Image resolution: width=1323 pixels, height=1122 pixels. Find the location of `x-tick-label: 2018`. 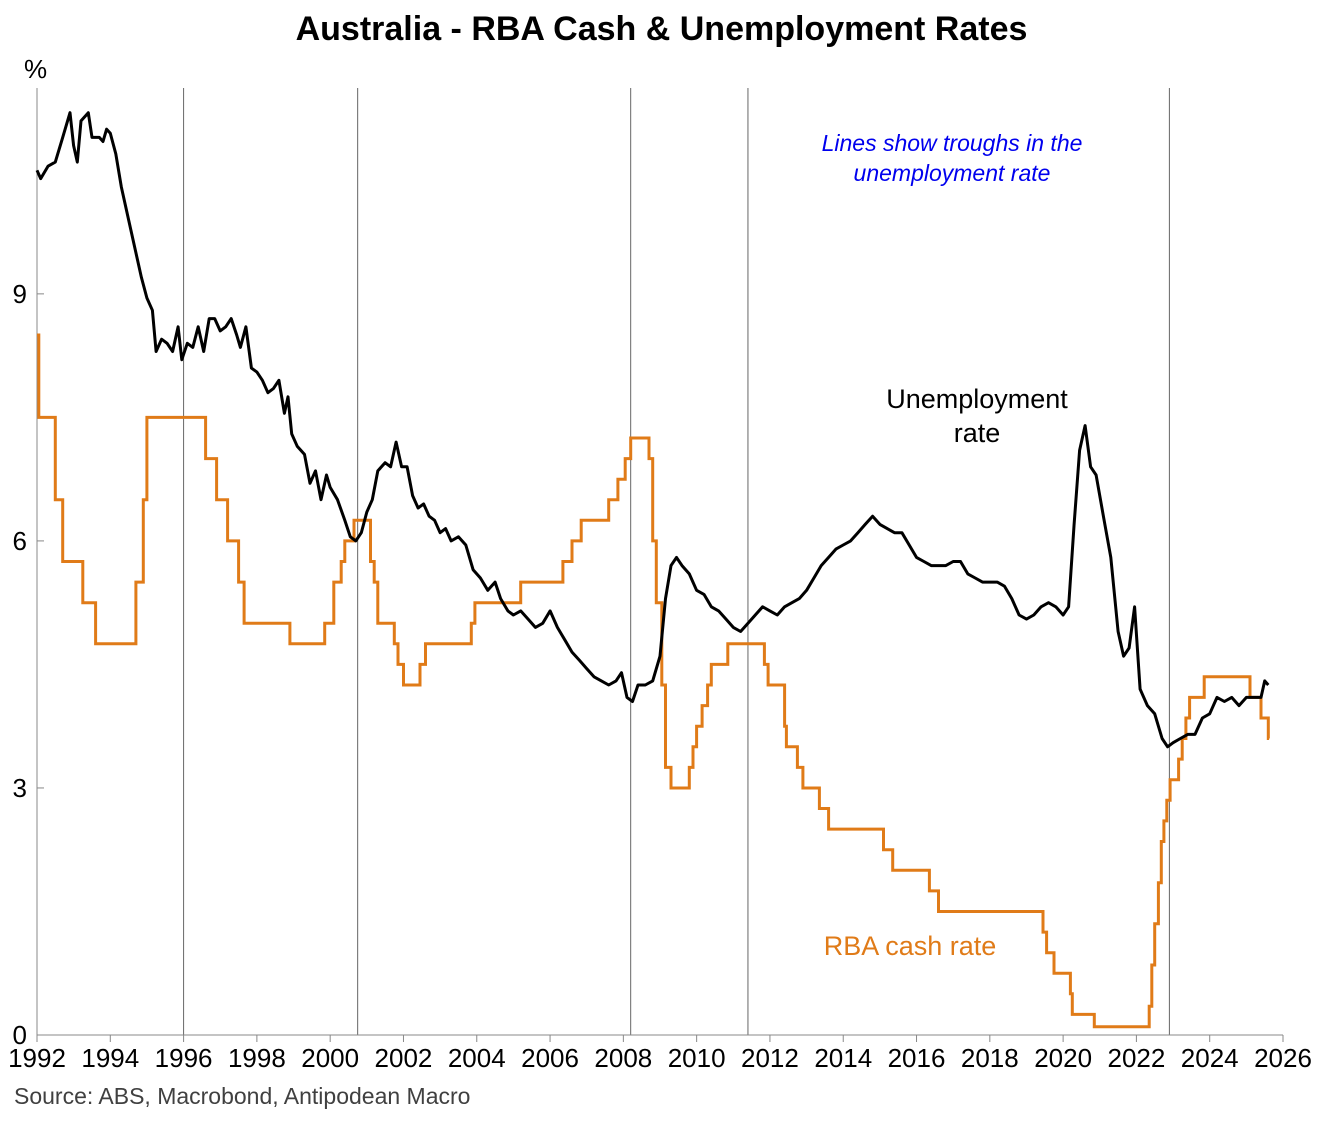

x-tick-label: 2018 is located at coordinates (990, 1058).